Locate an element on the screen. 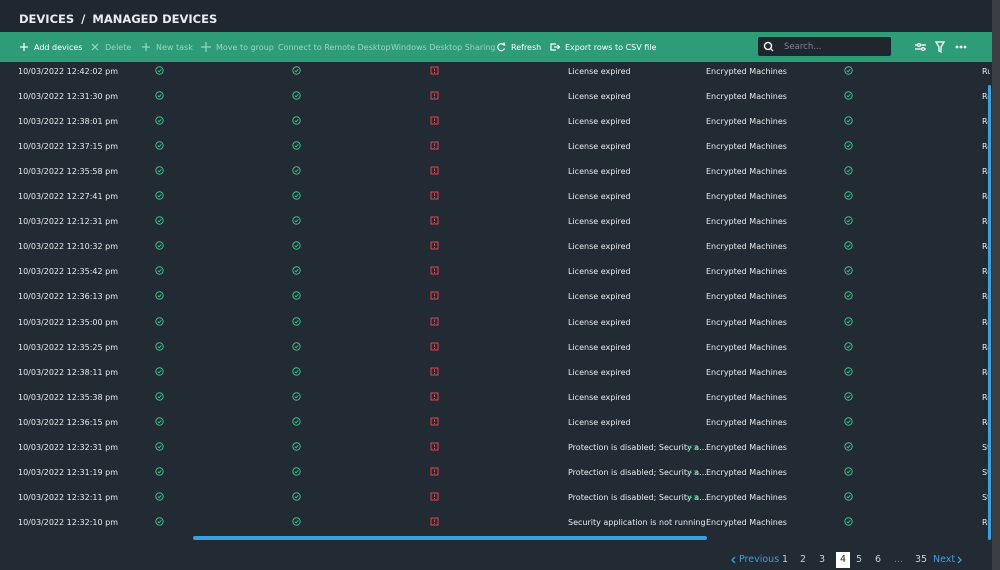  page-prev: Previous is located at coordinates (759, 559).